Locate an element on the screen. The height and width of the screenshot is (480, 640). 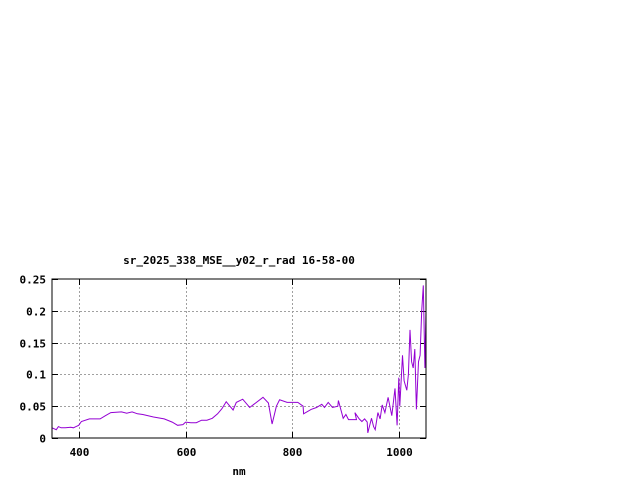
y-tick-label: 0.2 is located at coordinates (36, 312).